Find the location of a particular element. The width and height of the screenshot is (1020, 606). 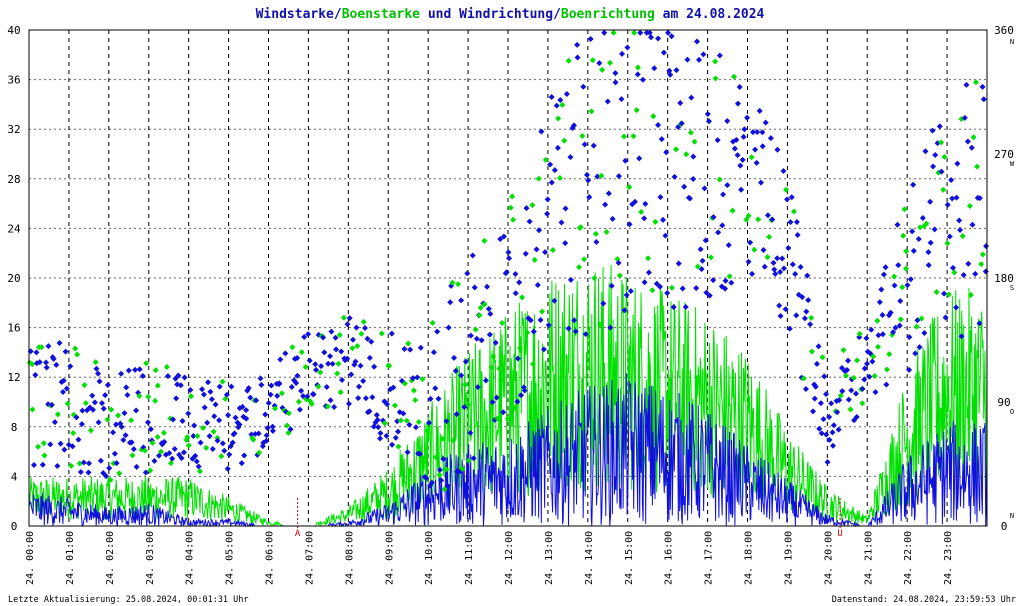

x-tick-label: 24. 02:00 is located at coordinates (110, 558).